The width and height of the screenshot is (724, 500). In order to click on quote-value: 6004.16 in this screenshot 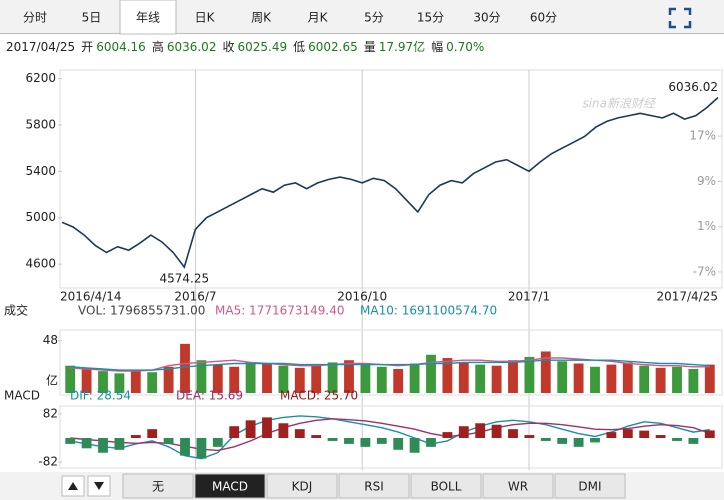, I will do `click(121, 47)`.